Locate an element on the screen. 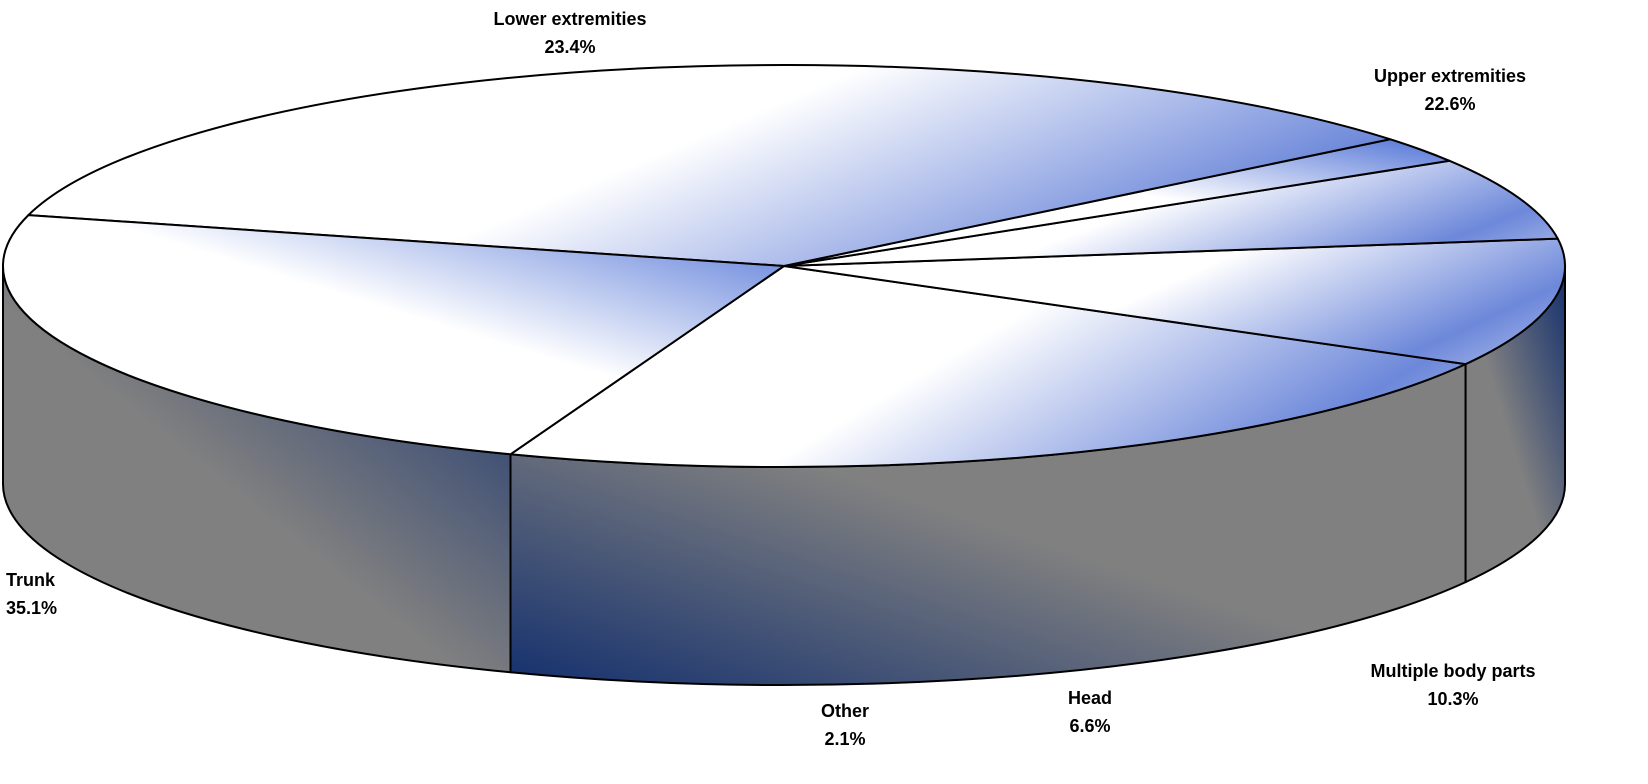 This screenshot has width=1648, height=784. slice-value-text: 10.3% is located at coordinates (1453, 699).